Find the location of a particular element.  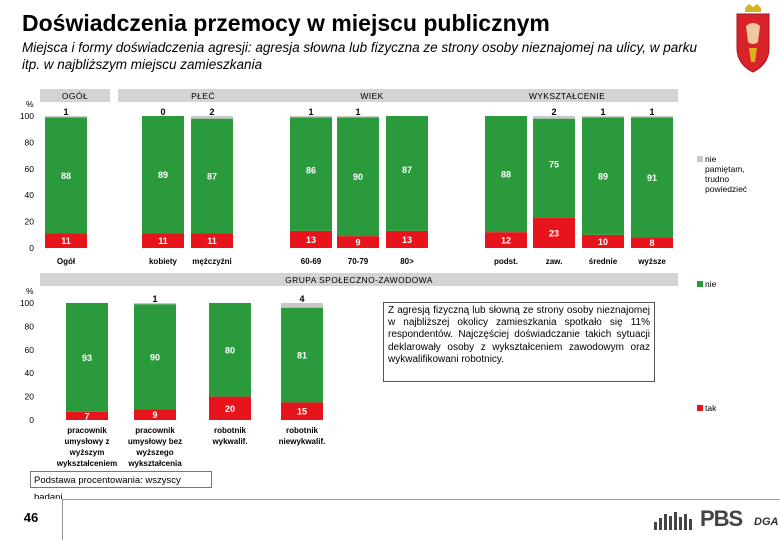

chart1-group-header: PŁEĆ is located at coordinates (203, 96).